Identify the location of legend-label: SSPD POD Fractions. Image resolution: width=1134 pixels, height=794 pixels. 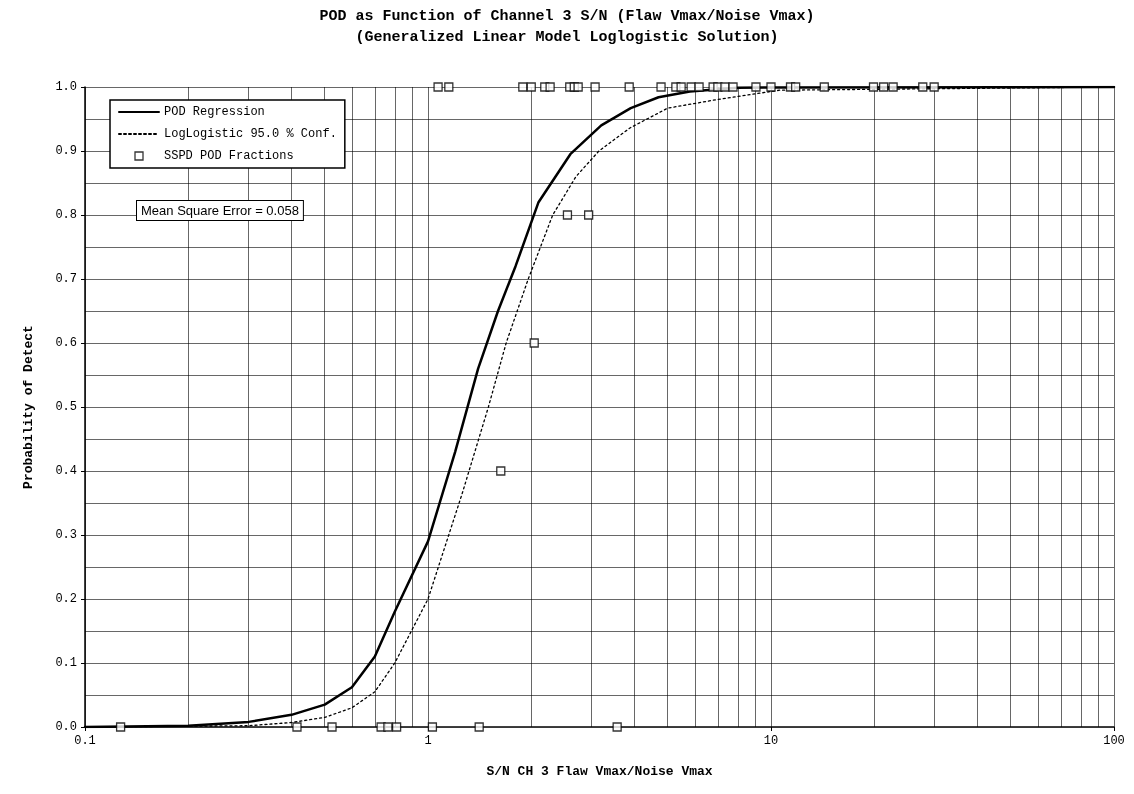
(229, 156).